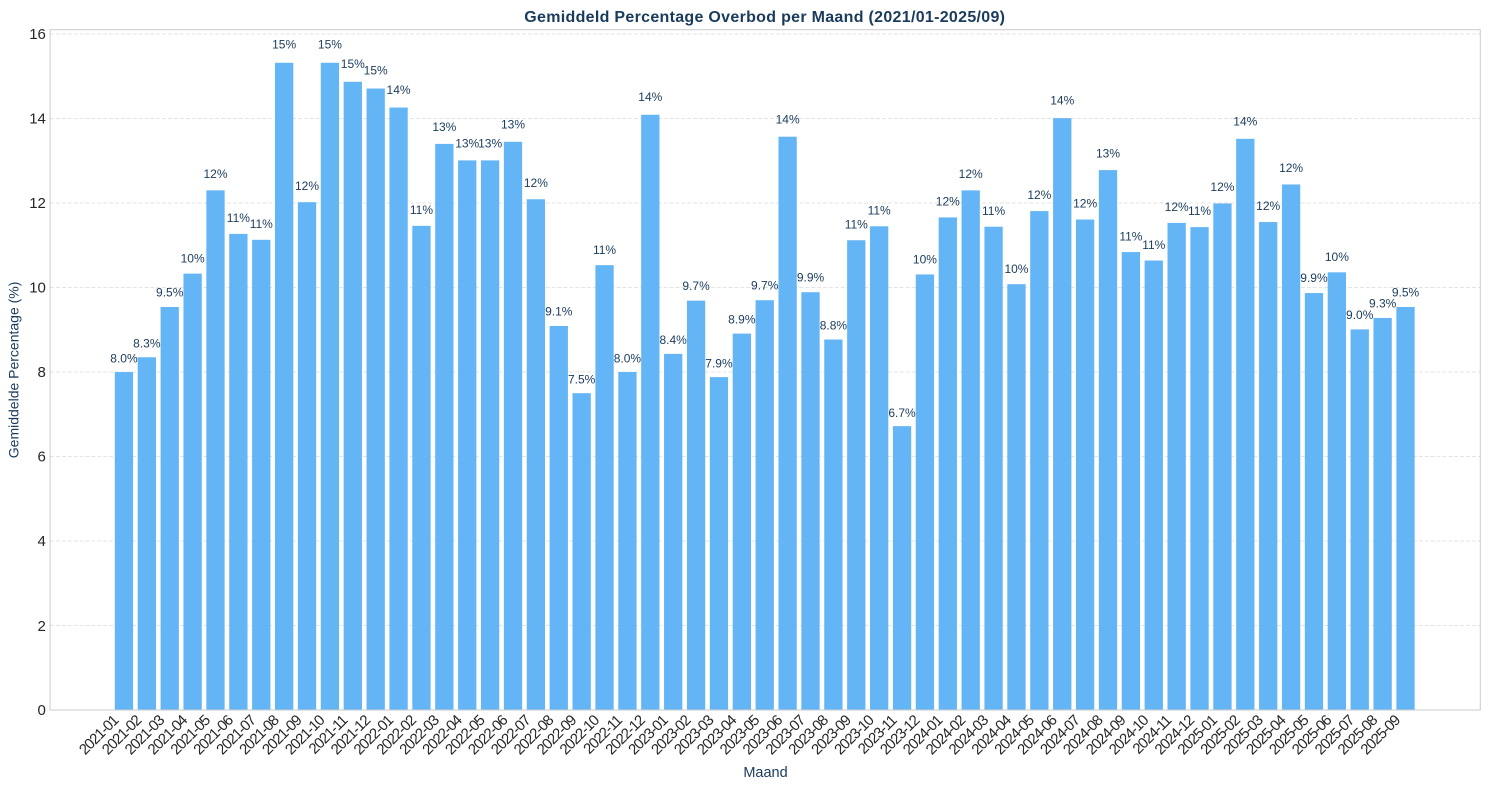 The image size is (1489, 790). What do you see at coordinates (559, 312) in the screenshot?
I see `svg-text: 9.1%` at bounding box center [559, 312].